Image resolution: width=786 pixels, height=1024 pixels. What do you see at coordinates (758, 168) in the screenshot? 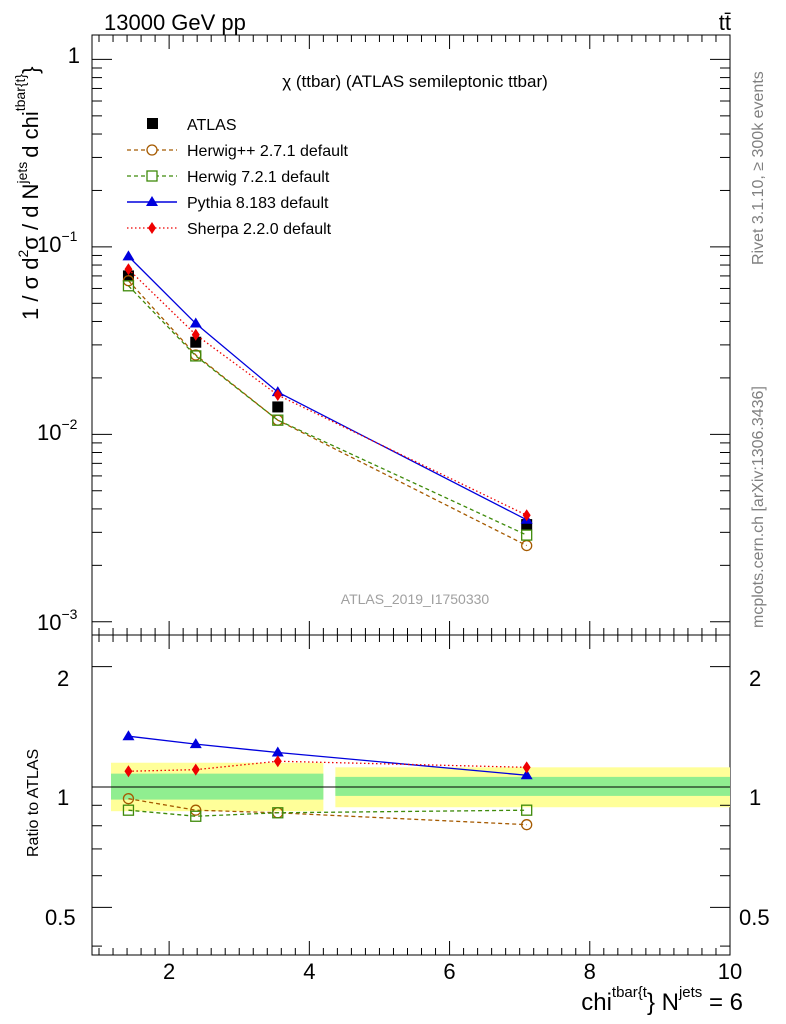
I see `rivet-label: Rivet 3.1.10, ≥ 300k events` at bounding box center [758, 168].